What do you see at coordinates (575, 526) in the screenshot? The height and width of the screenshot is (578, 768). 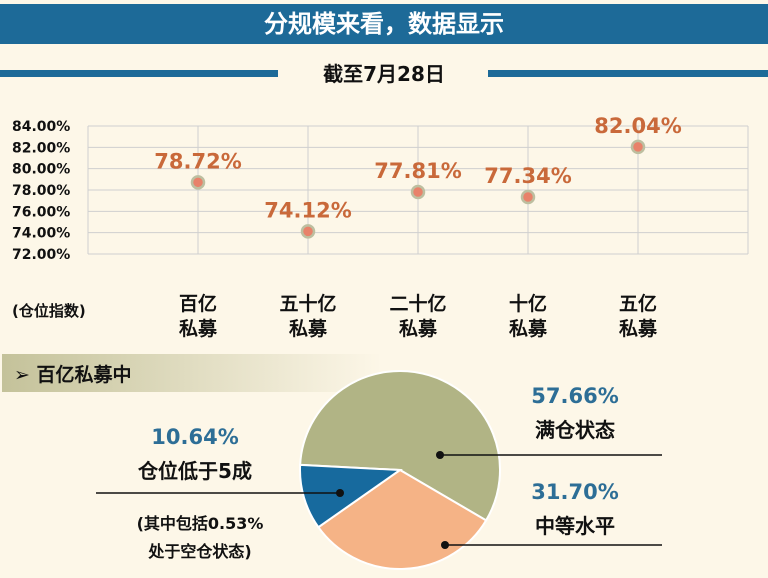 I see `slice-name-mid: 中等水平` at bounding box center [575, 526].